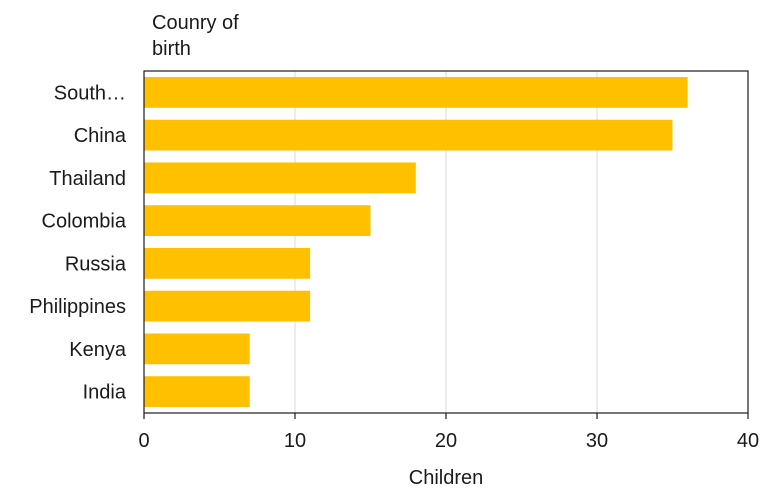 The height and width of the screenshot is (493, 764). I want to click on x-tick-label: 20, so click(446, 441).